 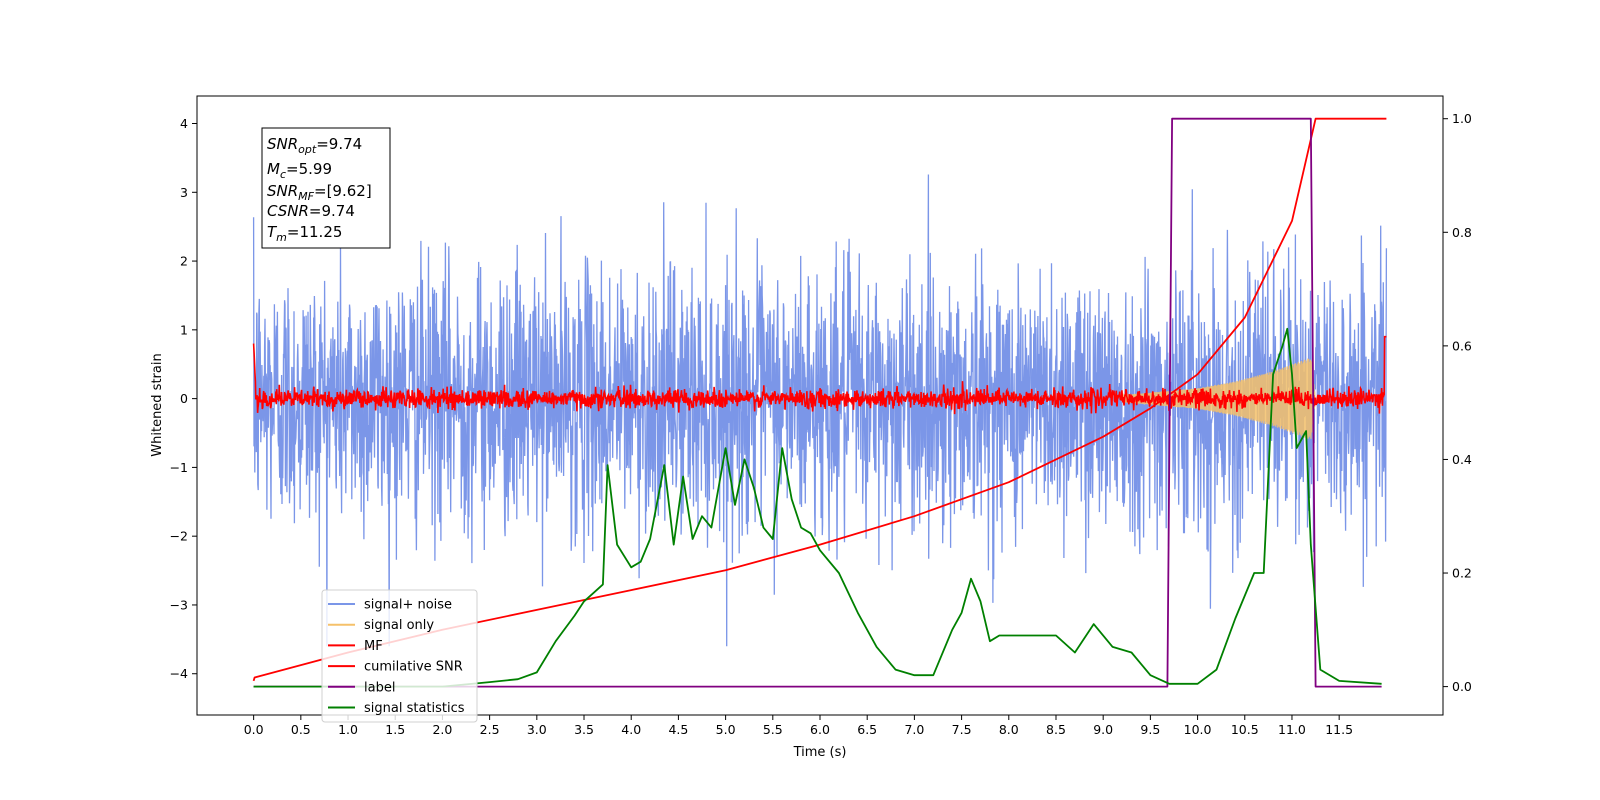 I want to click on legend-frame, so click(x=399, y=656).